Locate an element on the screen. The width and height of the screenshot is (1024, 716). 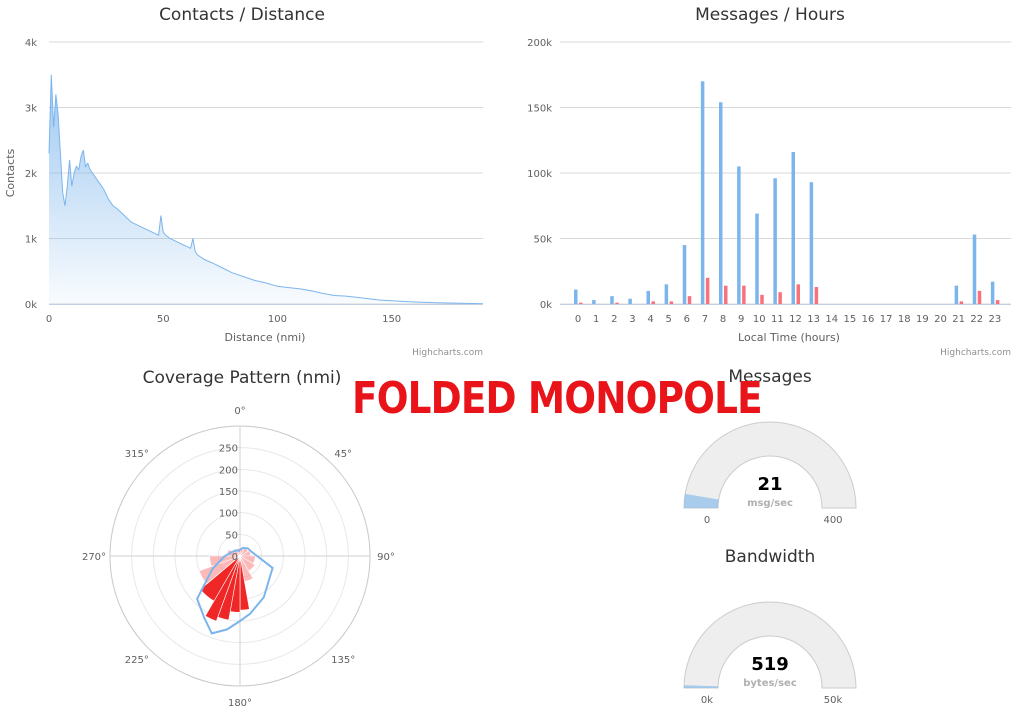
x-tick-label: 7 is located at coordinates (705, 319).